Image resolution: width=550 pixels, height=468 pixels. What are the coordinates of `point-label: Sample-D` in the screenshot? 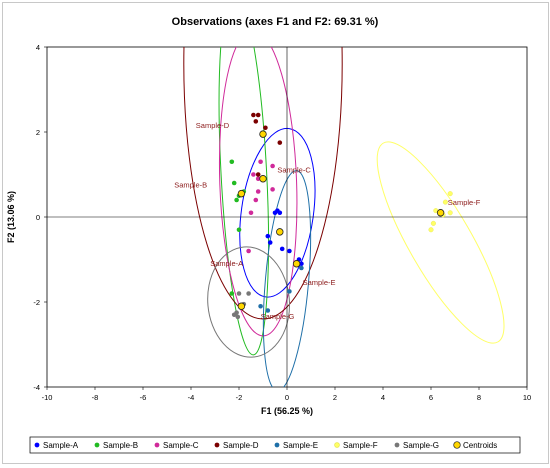 It's located at (213, 125).